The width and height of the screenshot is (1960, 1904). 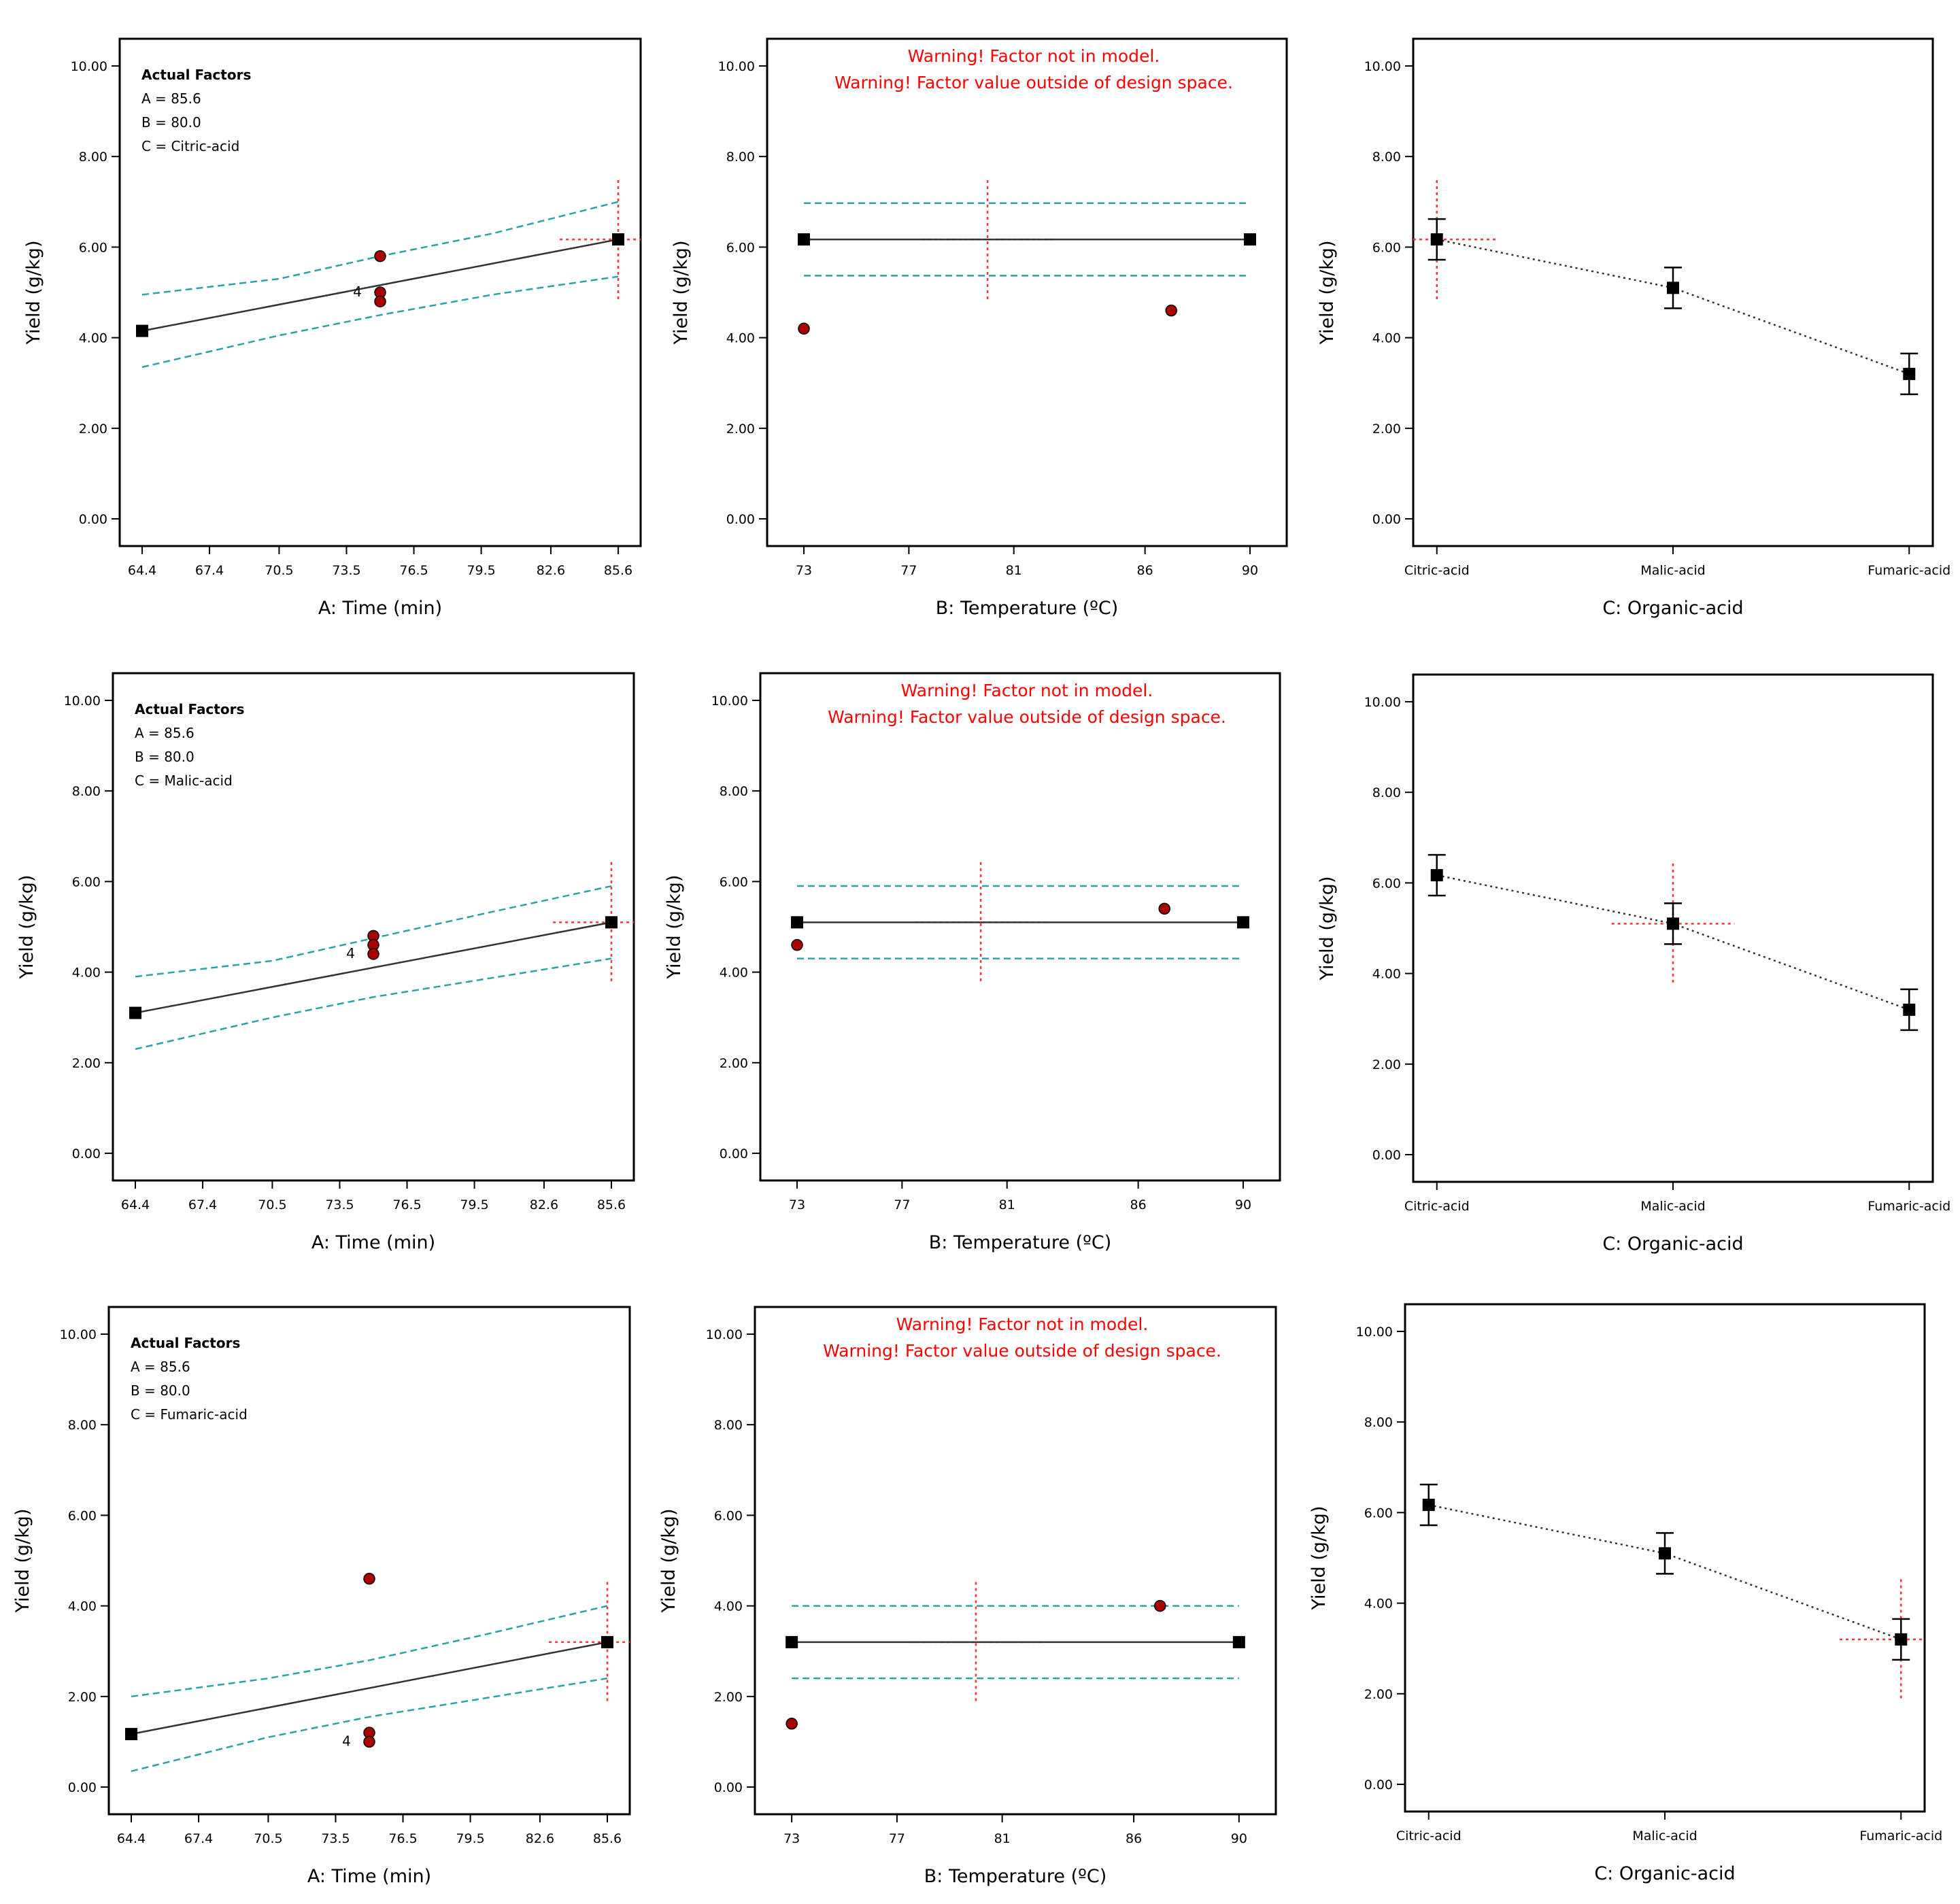 I want to click on charts-4-plot-frame, so click(x=374, y=927).